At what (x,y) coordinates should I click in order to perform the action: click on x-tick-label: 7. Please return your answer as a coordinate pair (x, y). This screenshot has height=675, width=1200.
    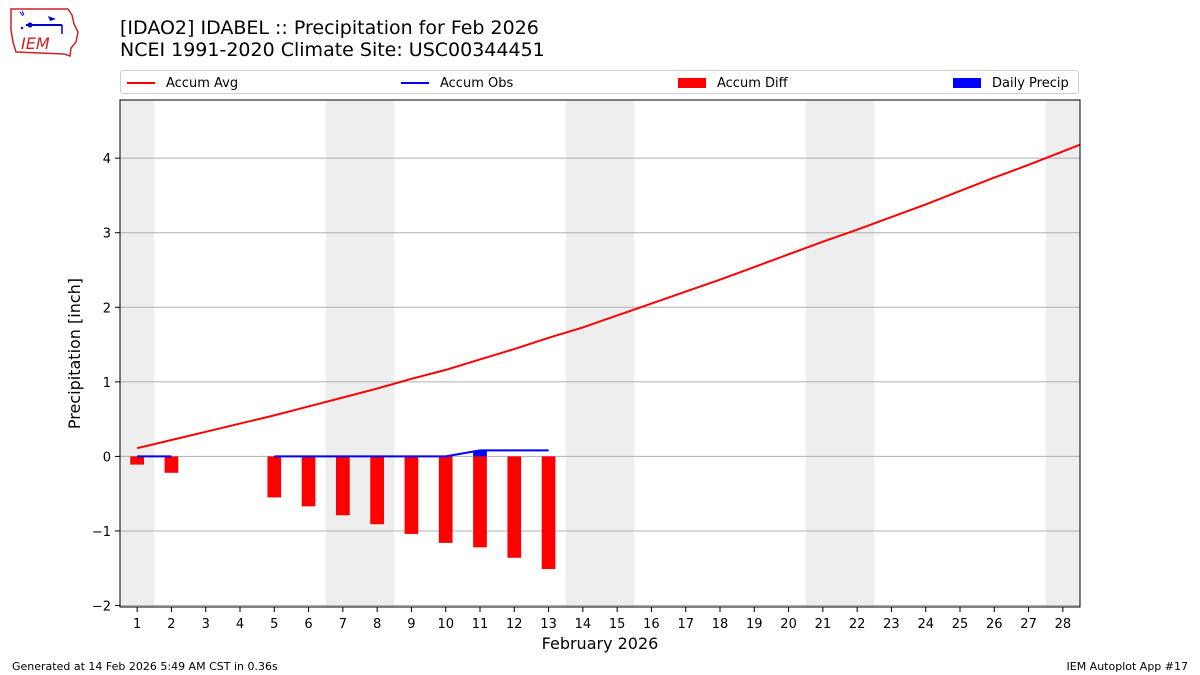
    Looking at the image, I should click on (343, 624).